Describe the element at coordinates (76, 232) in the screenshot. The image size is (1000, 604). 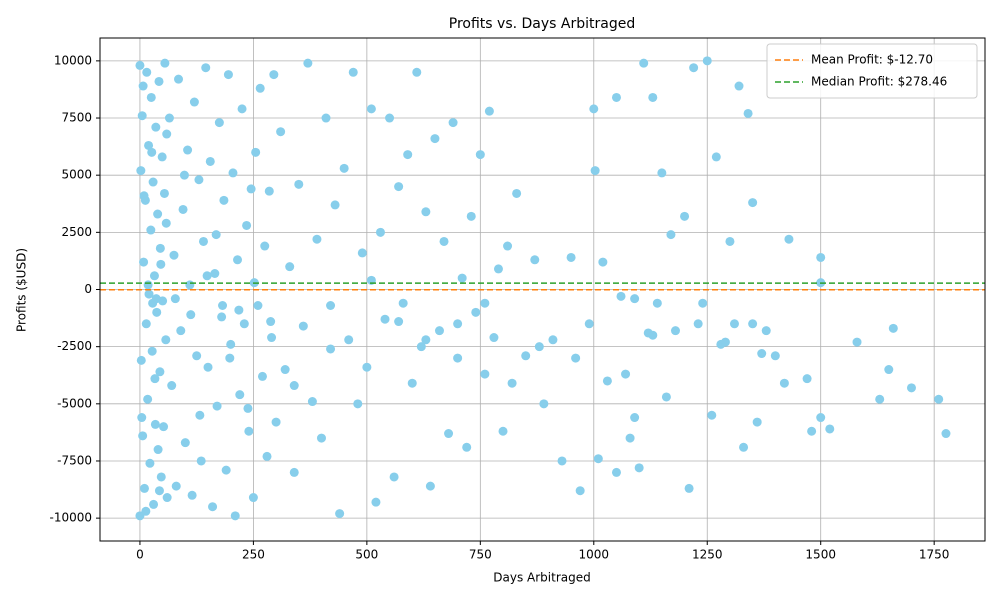
I see `y-tick-label: 2500` at that location.